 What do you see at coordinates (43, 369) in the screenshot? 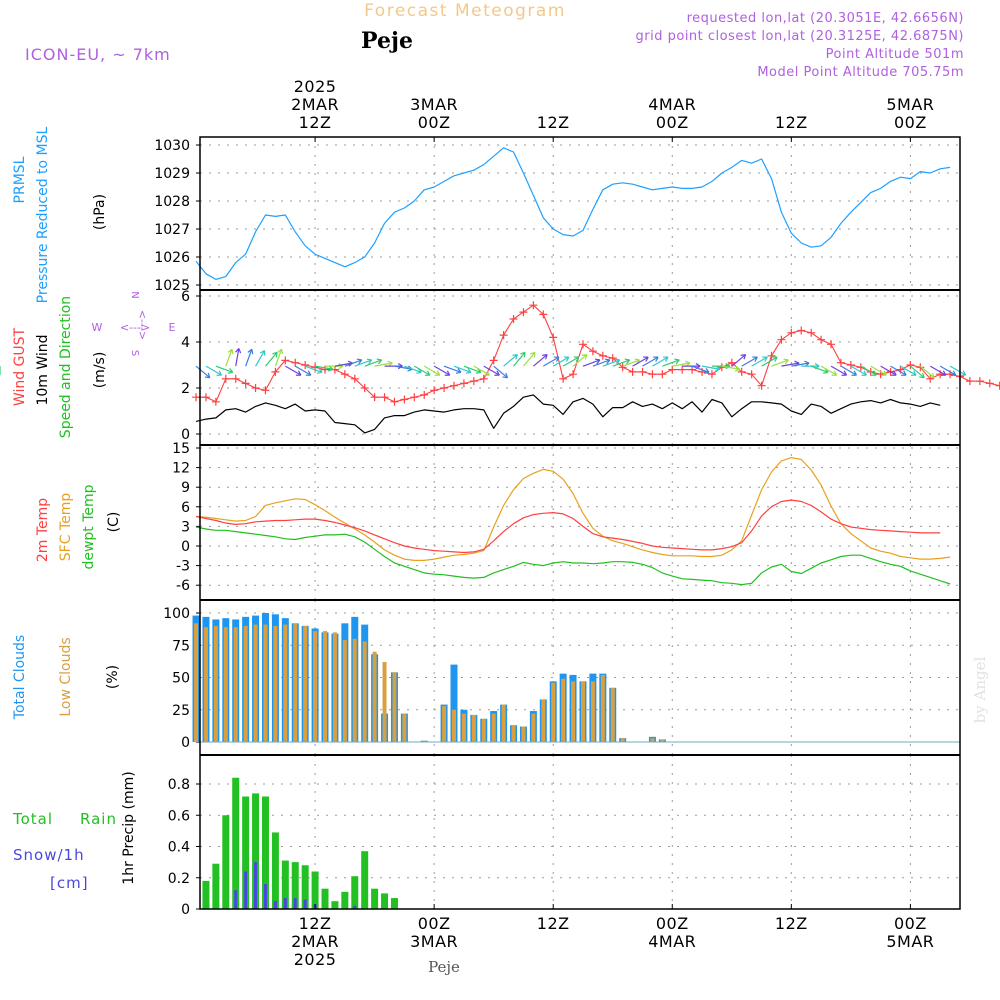
I see `wind-label-group: 10m Wind` at bounding box center [43, 369].